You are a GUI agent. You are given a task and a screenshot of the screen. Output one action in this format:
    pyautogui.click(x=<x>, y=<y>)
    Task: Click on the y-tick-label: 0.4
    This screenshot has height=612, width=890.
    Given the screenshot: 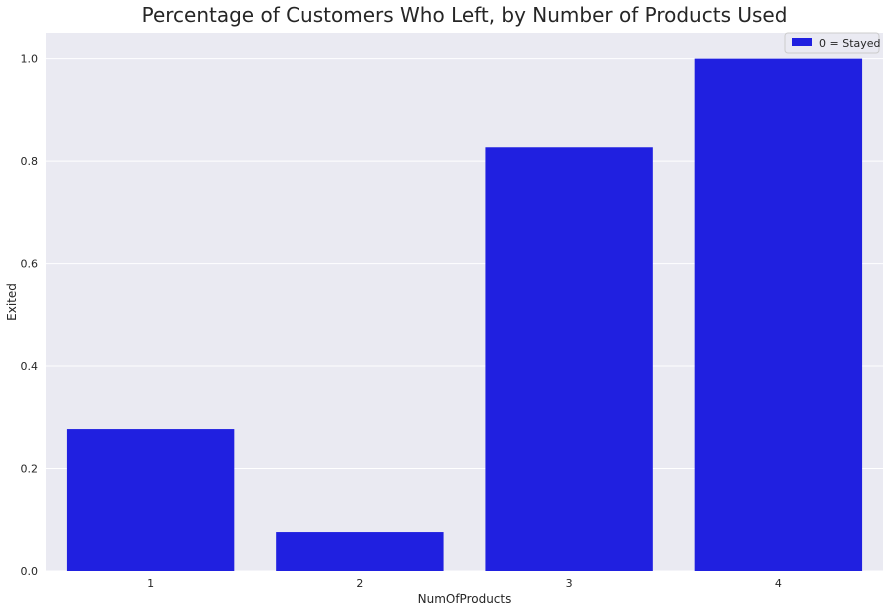 What is the action you would take?
    pyautogui.click(x=30, y=366)
    